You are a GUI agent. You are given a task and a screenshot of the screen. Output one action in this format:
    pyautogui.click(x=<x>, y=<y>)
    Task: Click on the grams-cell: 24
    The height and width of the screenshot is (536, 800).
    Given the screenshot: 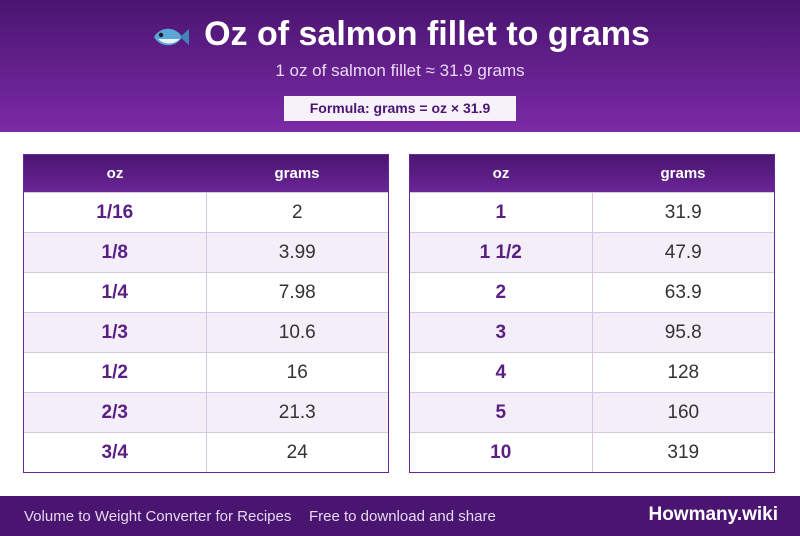 What is the action you would take?
    pyautogui.click(x=297, y=452)
    